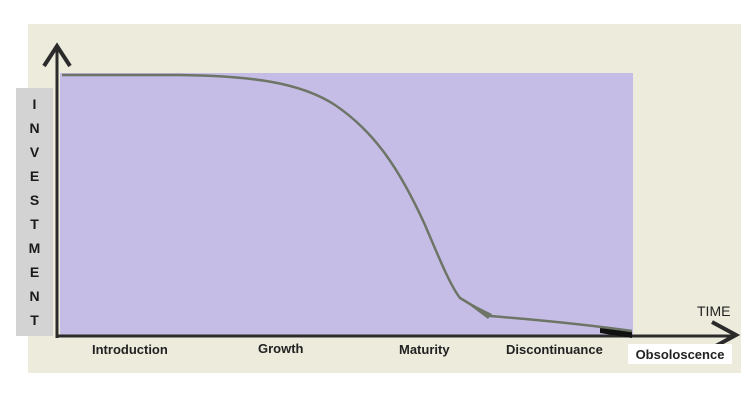 This screenshot has width=753, height=401. I want to click on curve-kink, so click(476, 308).